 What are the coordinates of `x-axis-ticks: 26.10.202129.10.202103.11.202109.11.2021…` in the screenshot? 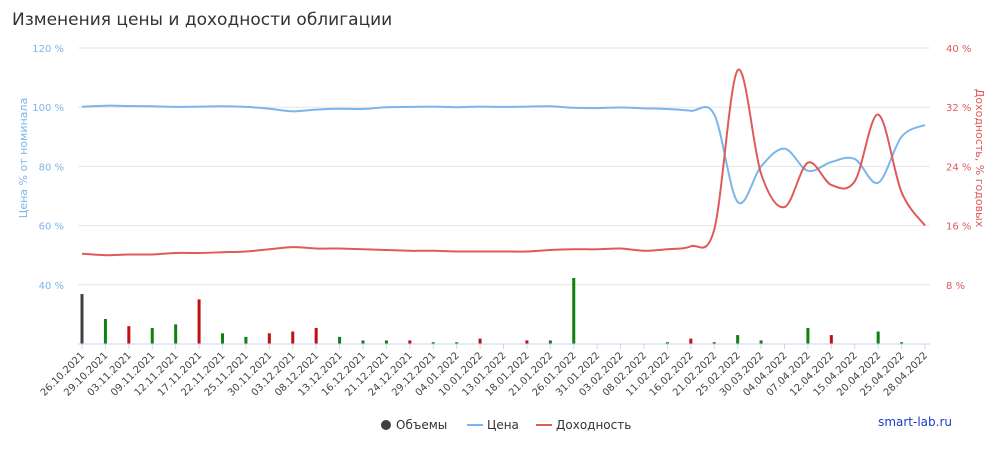 It's located at (484, 371).